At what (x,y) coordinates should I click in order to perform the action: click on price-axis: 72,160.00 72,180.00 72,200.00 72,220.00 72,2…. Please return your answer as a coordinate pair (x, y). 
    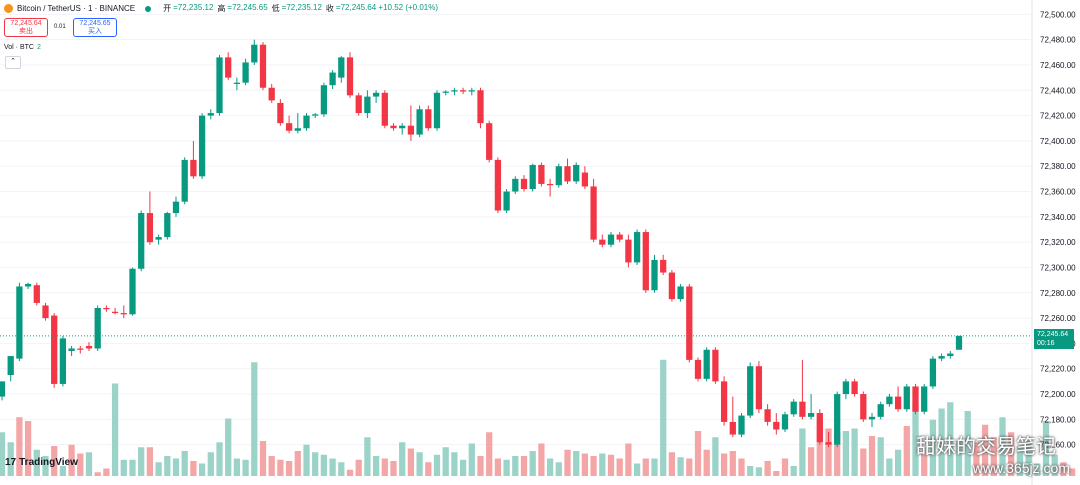
    Looking at the image, I should click on (1058, 229).